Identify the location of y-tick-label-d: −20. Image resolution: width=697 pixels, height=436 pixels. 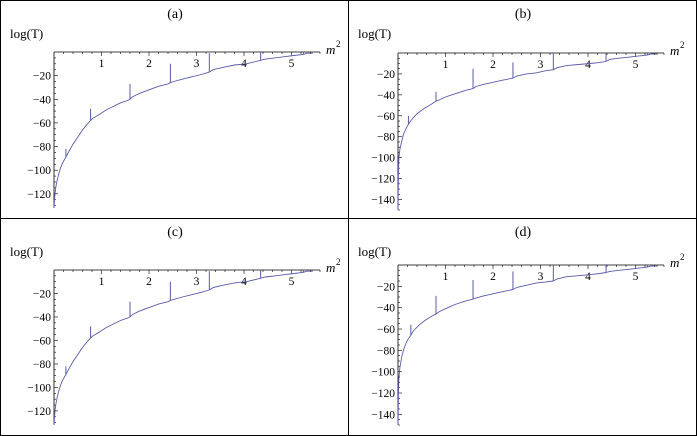
(386, 287).